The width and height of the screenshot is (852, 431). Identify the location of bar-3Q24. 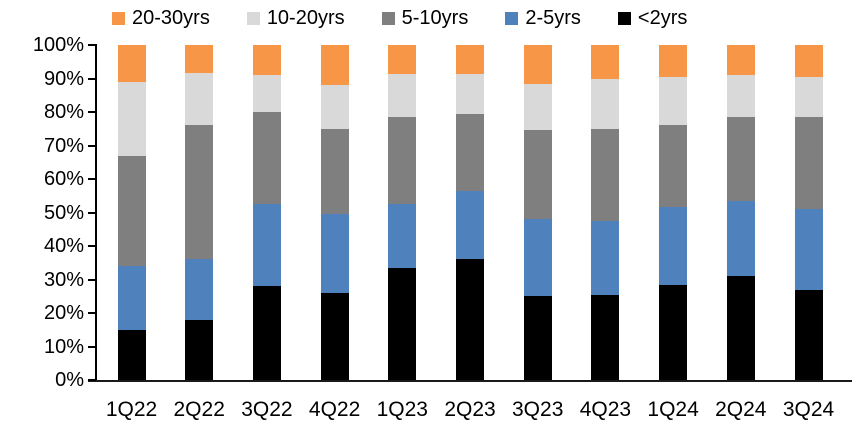
(808, 212).